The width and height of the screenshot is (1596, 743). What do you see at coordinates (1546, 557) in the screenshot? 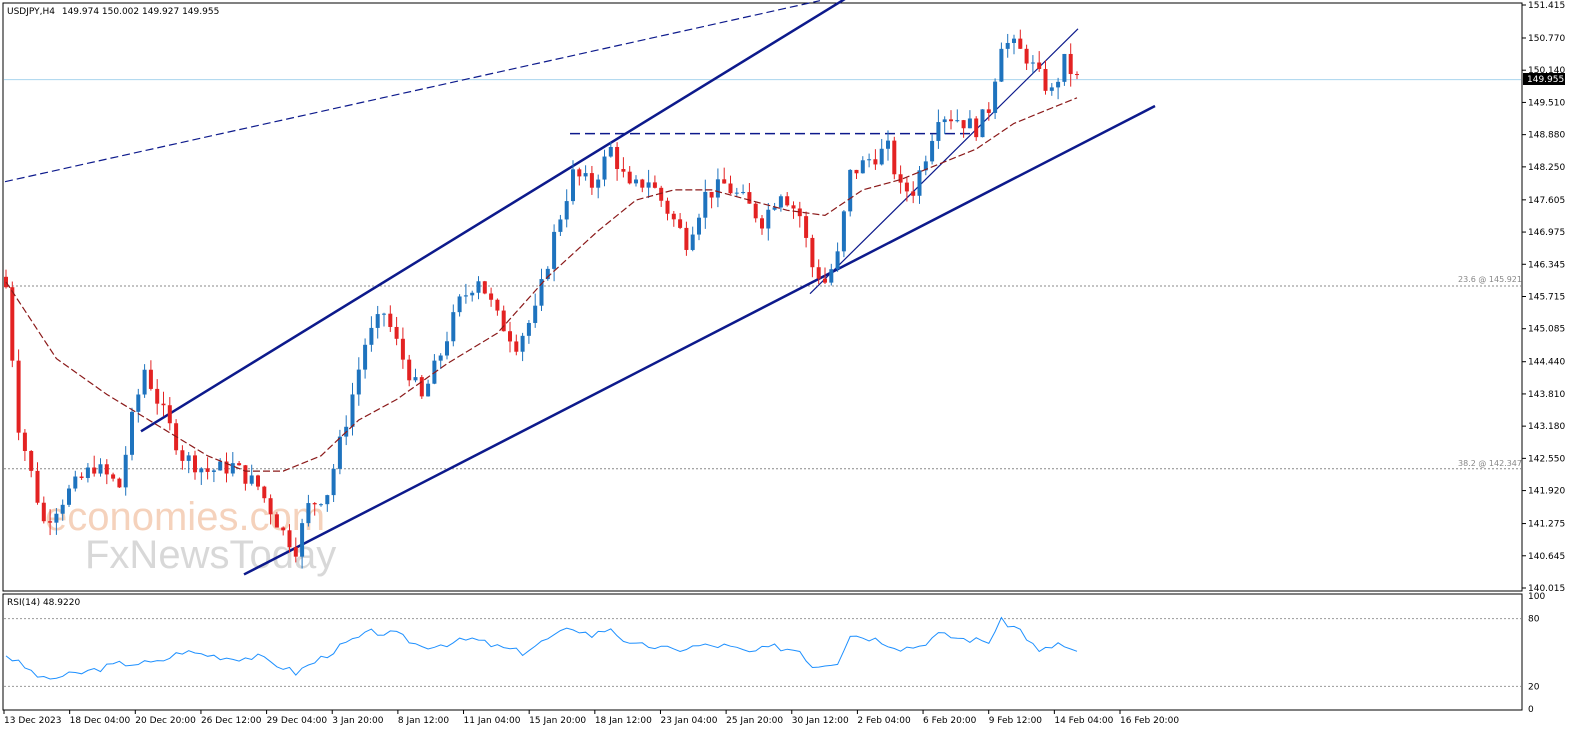
I see `y-tick-label: 140.645` at bounding box center [1546, 557].